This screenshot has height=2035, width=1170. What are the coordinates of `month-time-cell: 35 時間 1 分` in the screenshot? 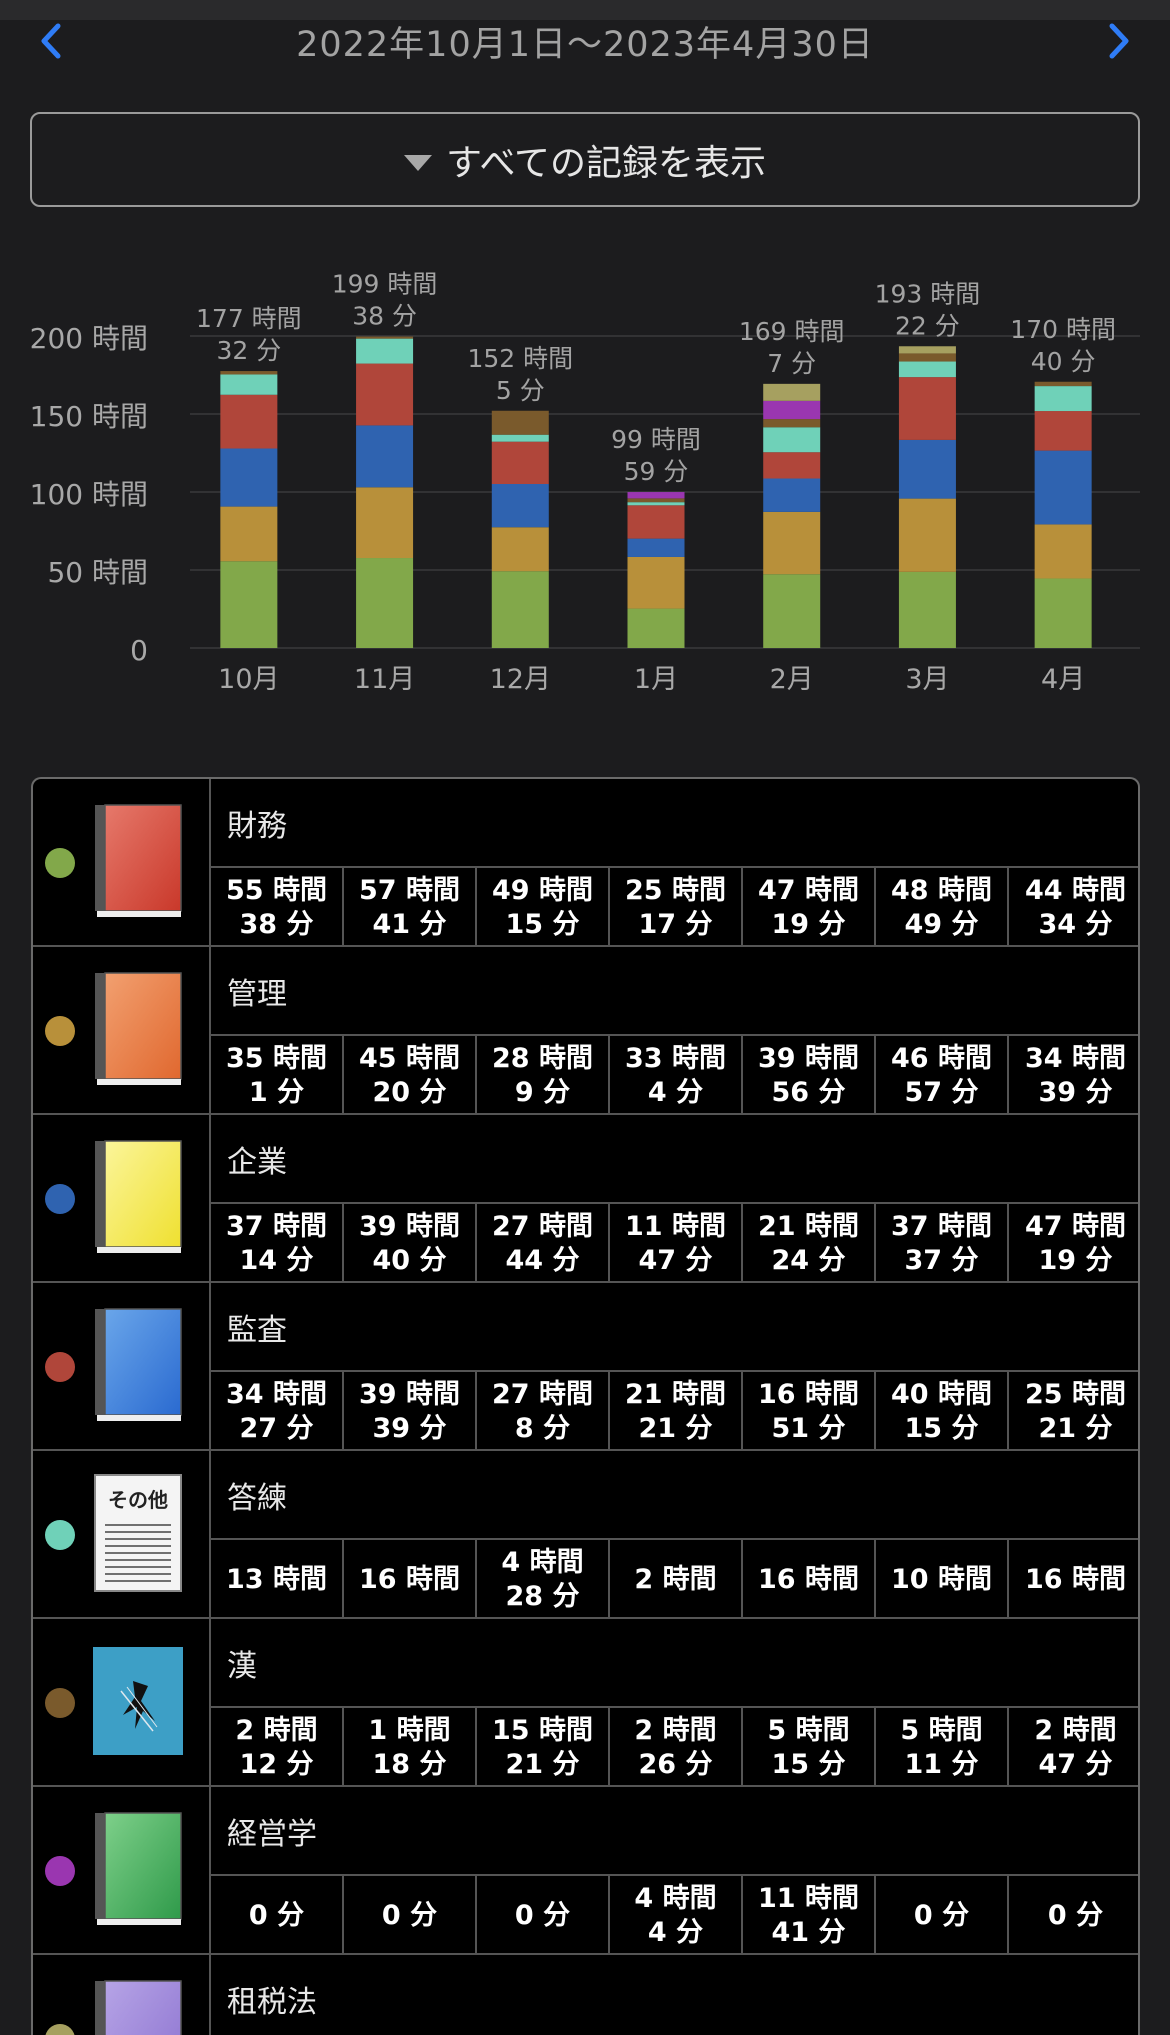 It's located at (277, 1075).